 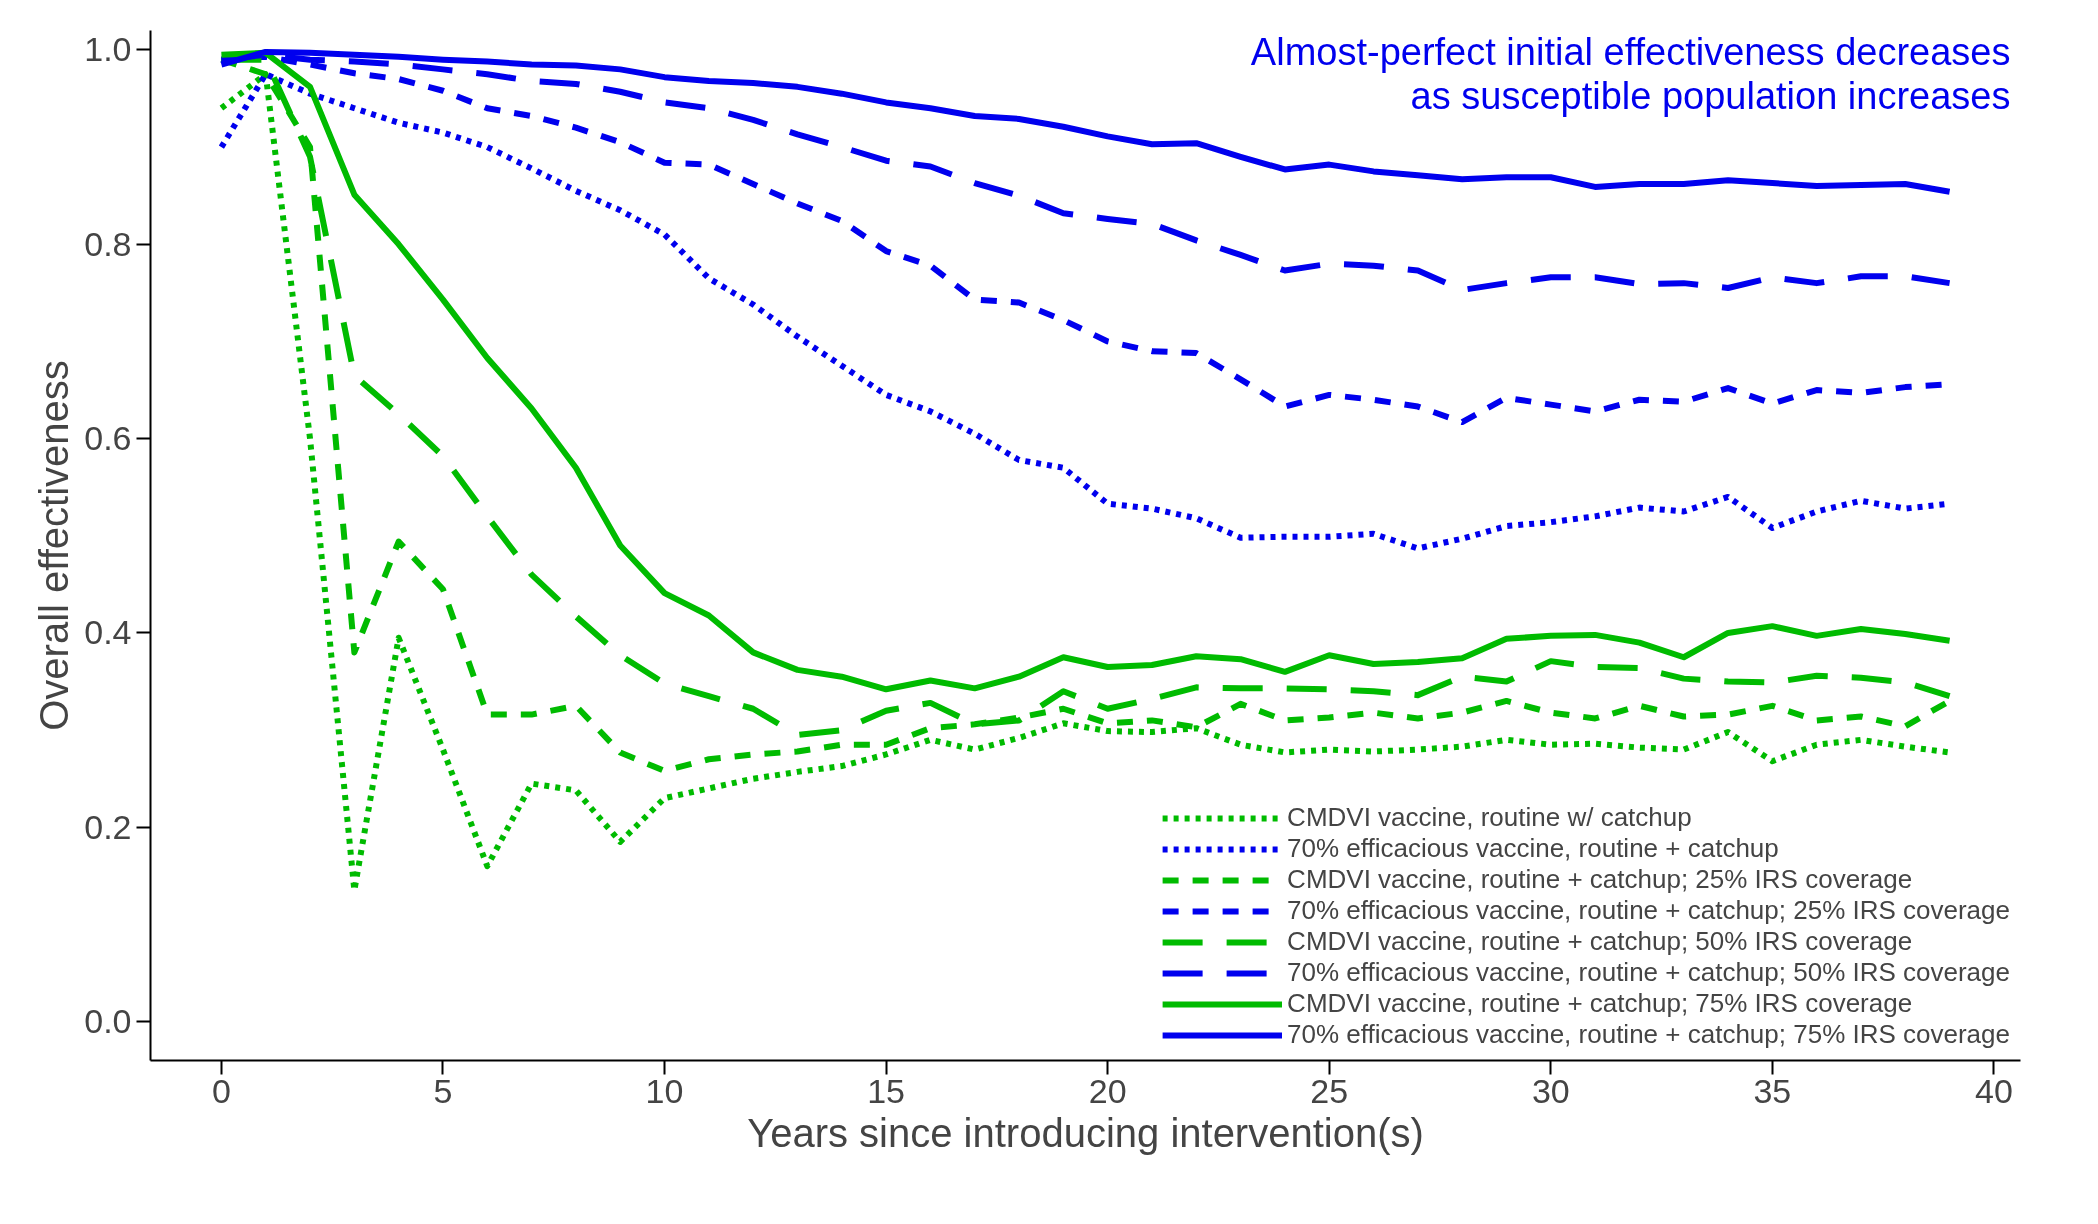 I want to click on annotation: as susceptible population increases, so click(x=1710, y=95).